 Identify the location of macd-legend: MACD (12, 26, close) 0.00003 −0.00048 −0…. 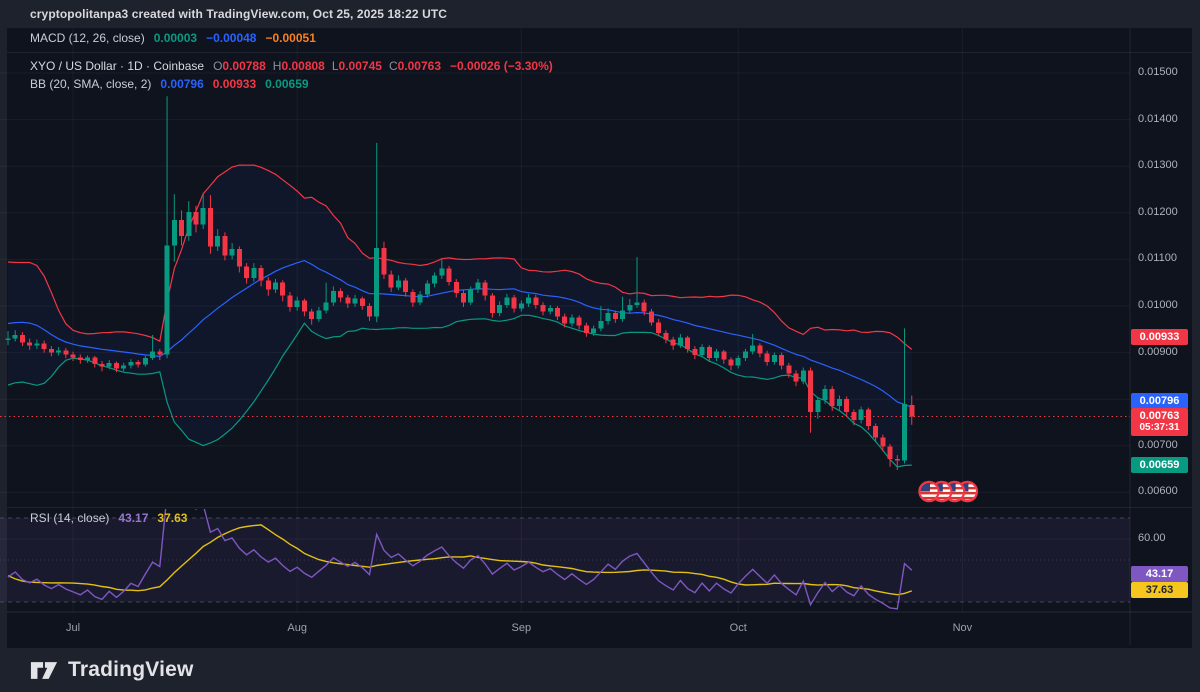
(173, 38).